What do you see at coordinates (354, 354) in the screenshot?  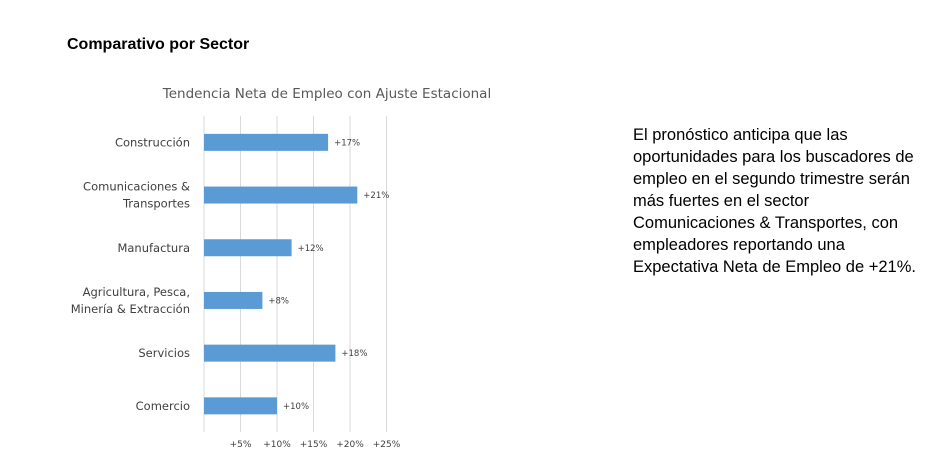 I see `data-label: +18%` at bounding box center [354, 354].